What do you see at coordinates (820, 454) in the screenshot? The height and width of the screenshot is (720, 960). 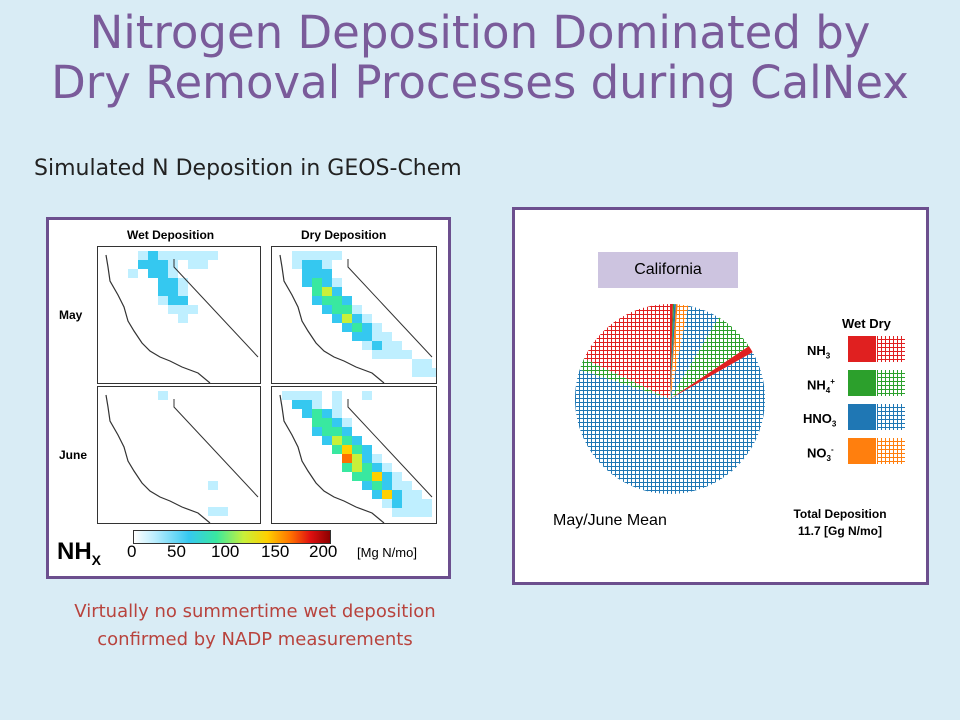 I see `legend-label: NO3-` at bounding box center [820, 454].